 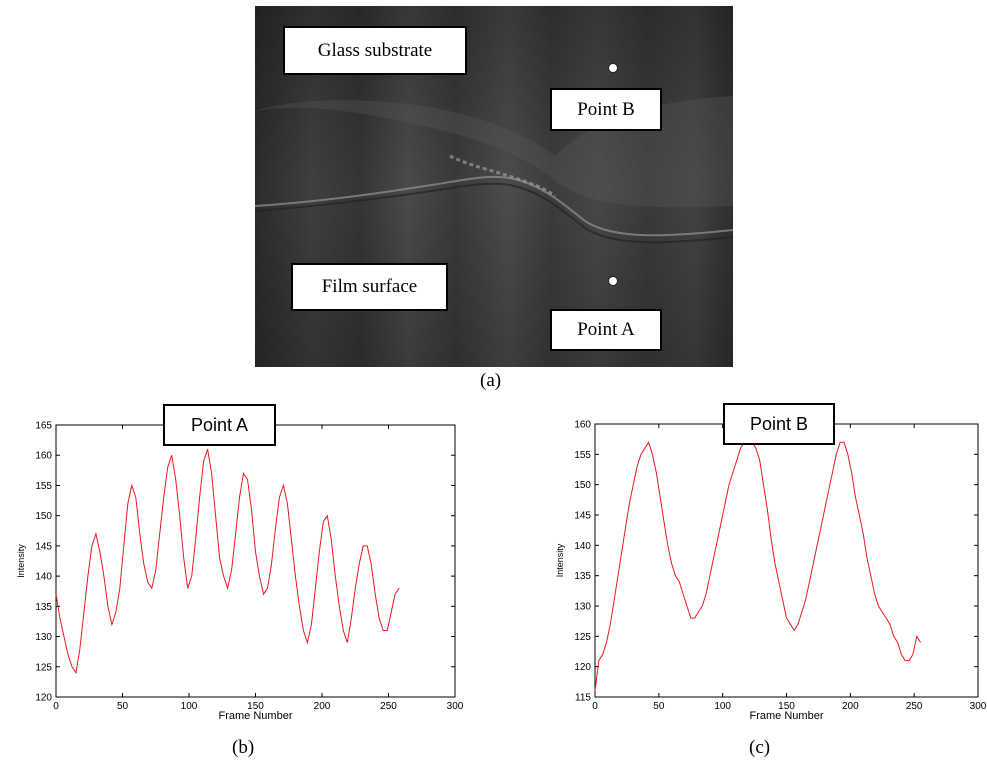 What do you see at coordinates (613, 68) in the screenshot?
I see `point-b-marker` at bounding box center [613, 68].